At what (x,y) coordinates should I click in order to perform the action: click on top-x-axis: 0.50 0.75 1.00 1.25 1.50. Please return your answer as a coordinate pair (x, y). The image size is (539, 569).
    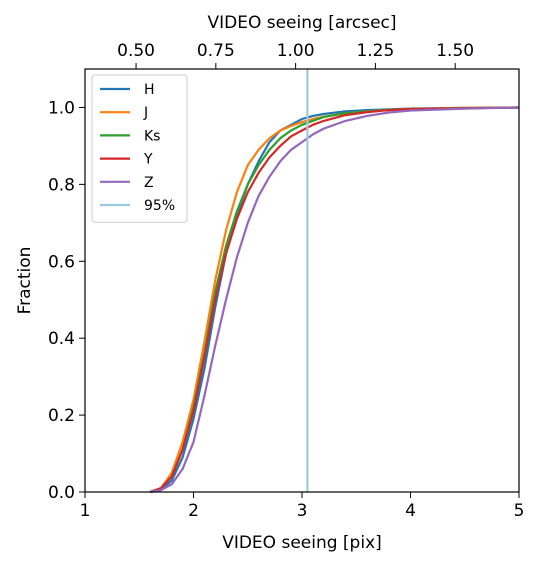
    Looking at the image, I should click on (295, 55).